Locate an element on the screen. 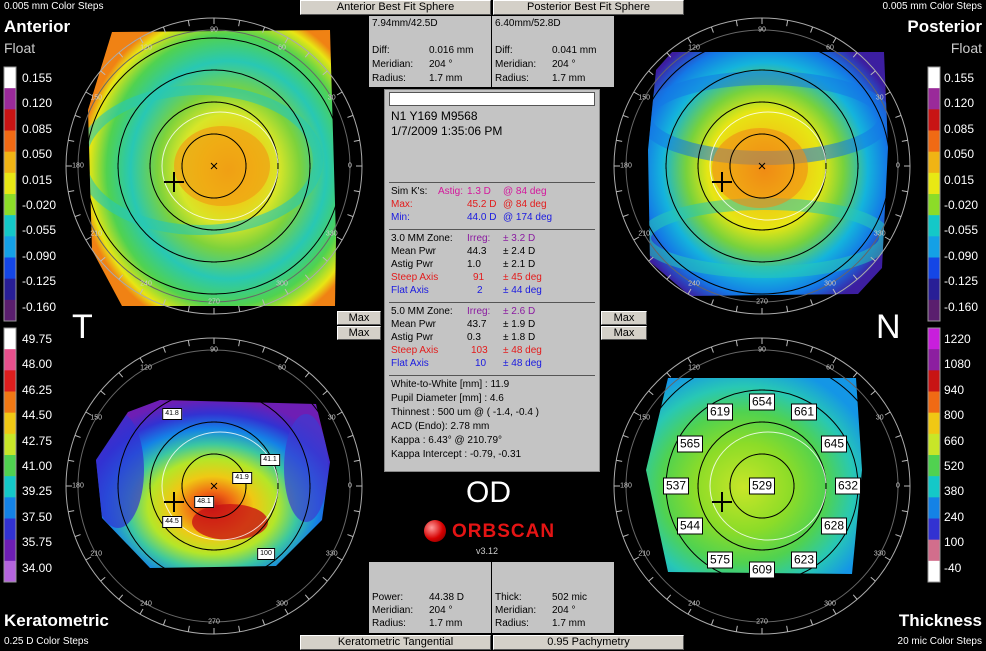  meridian-value: 204 ° is located at coordinates (564, 64).